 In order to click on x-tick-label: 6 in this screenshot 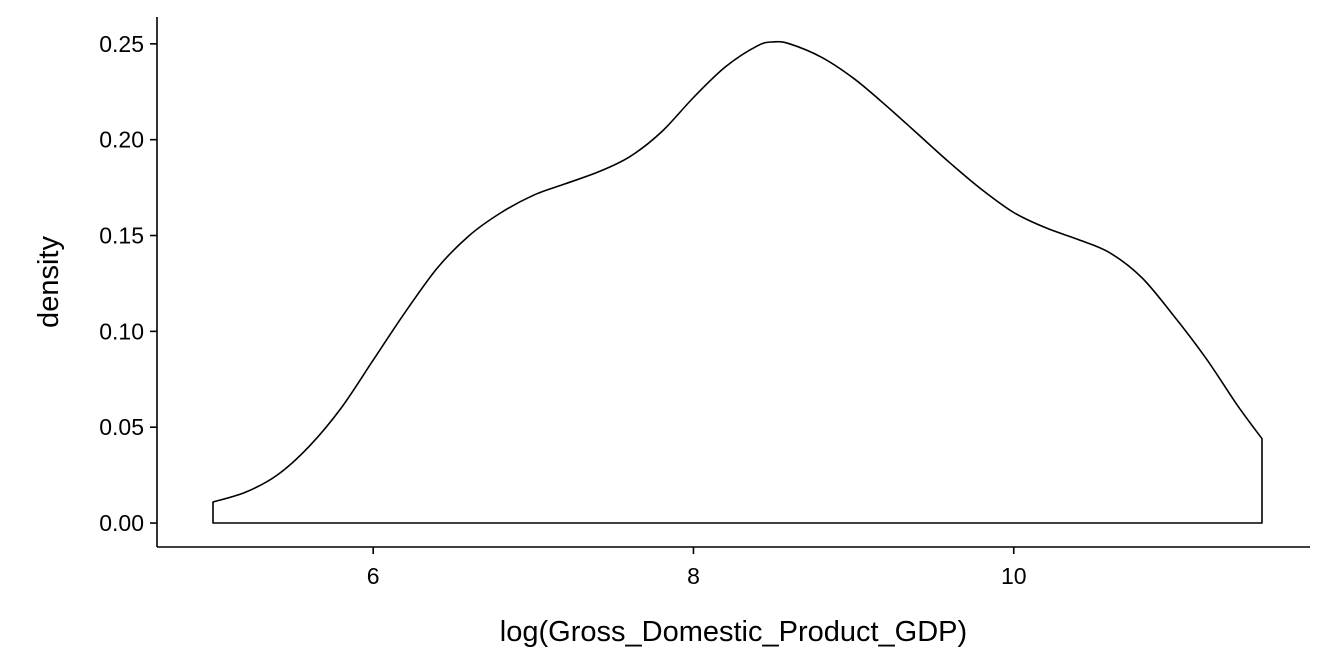, I will do `click(373, 576)`.